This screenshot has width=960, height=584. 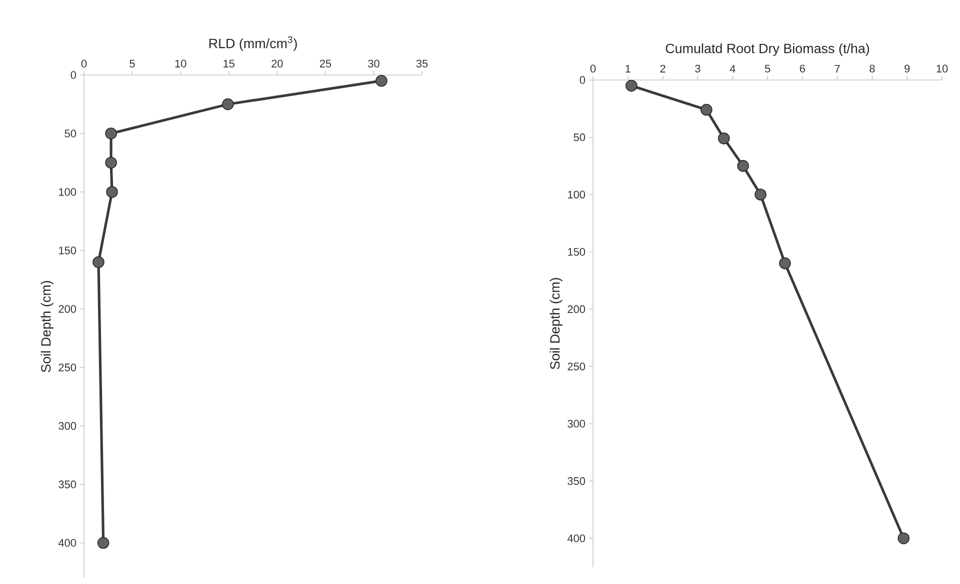 I want to click on x-tick-label: 8, so click(x=872, y=68).